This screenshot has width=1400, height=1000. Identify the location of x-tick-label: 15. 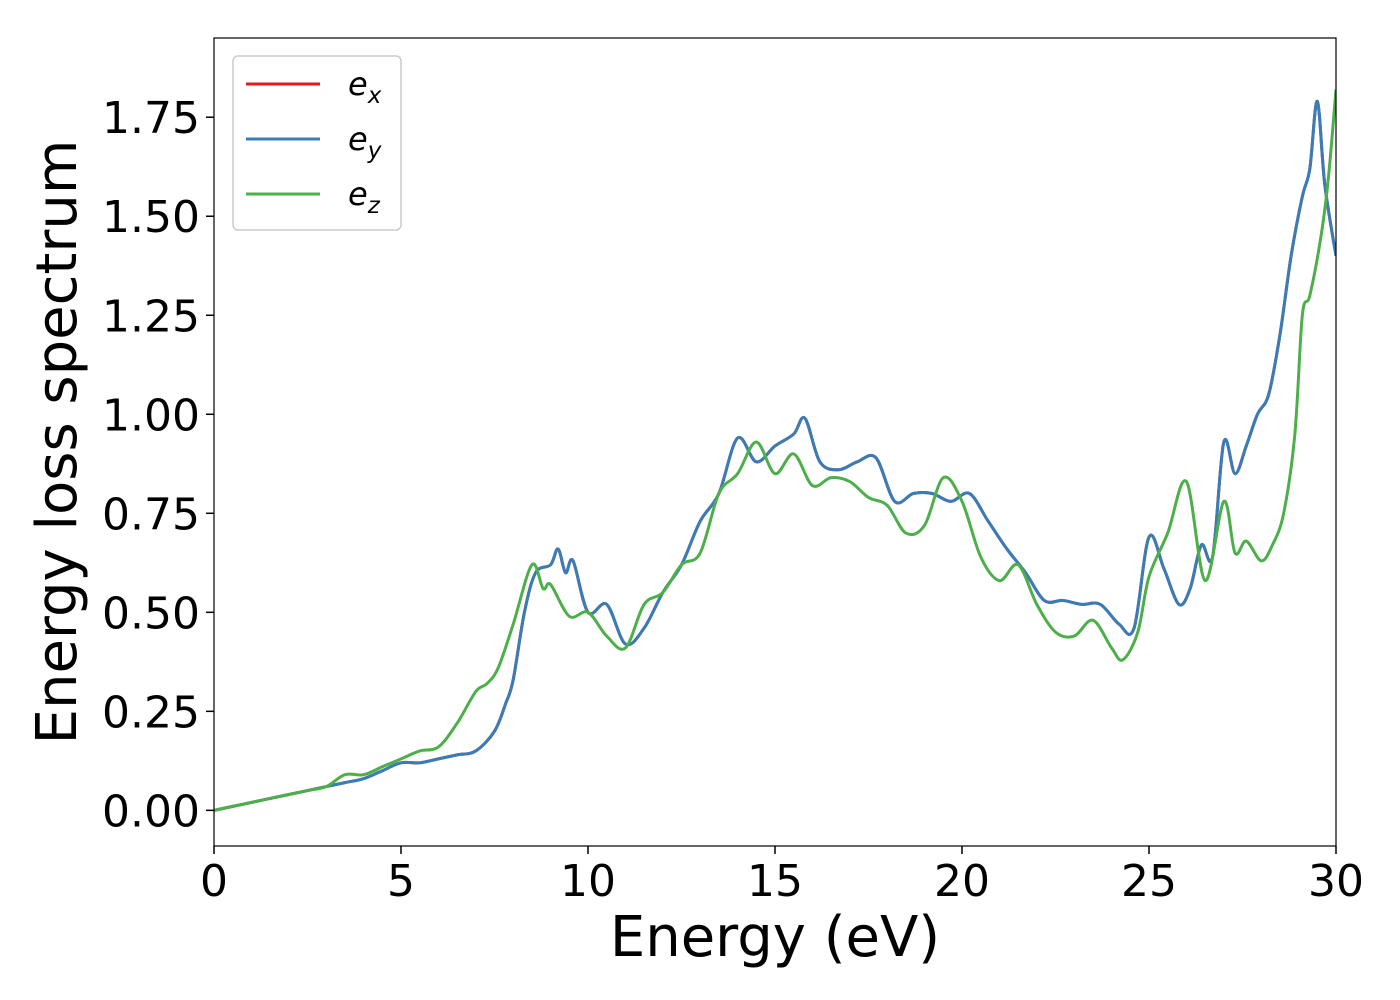
(775, 881).